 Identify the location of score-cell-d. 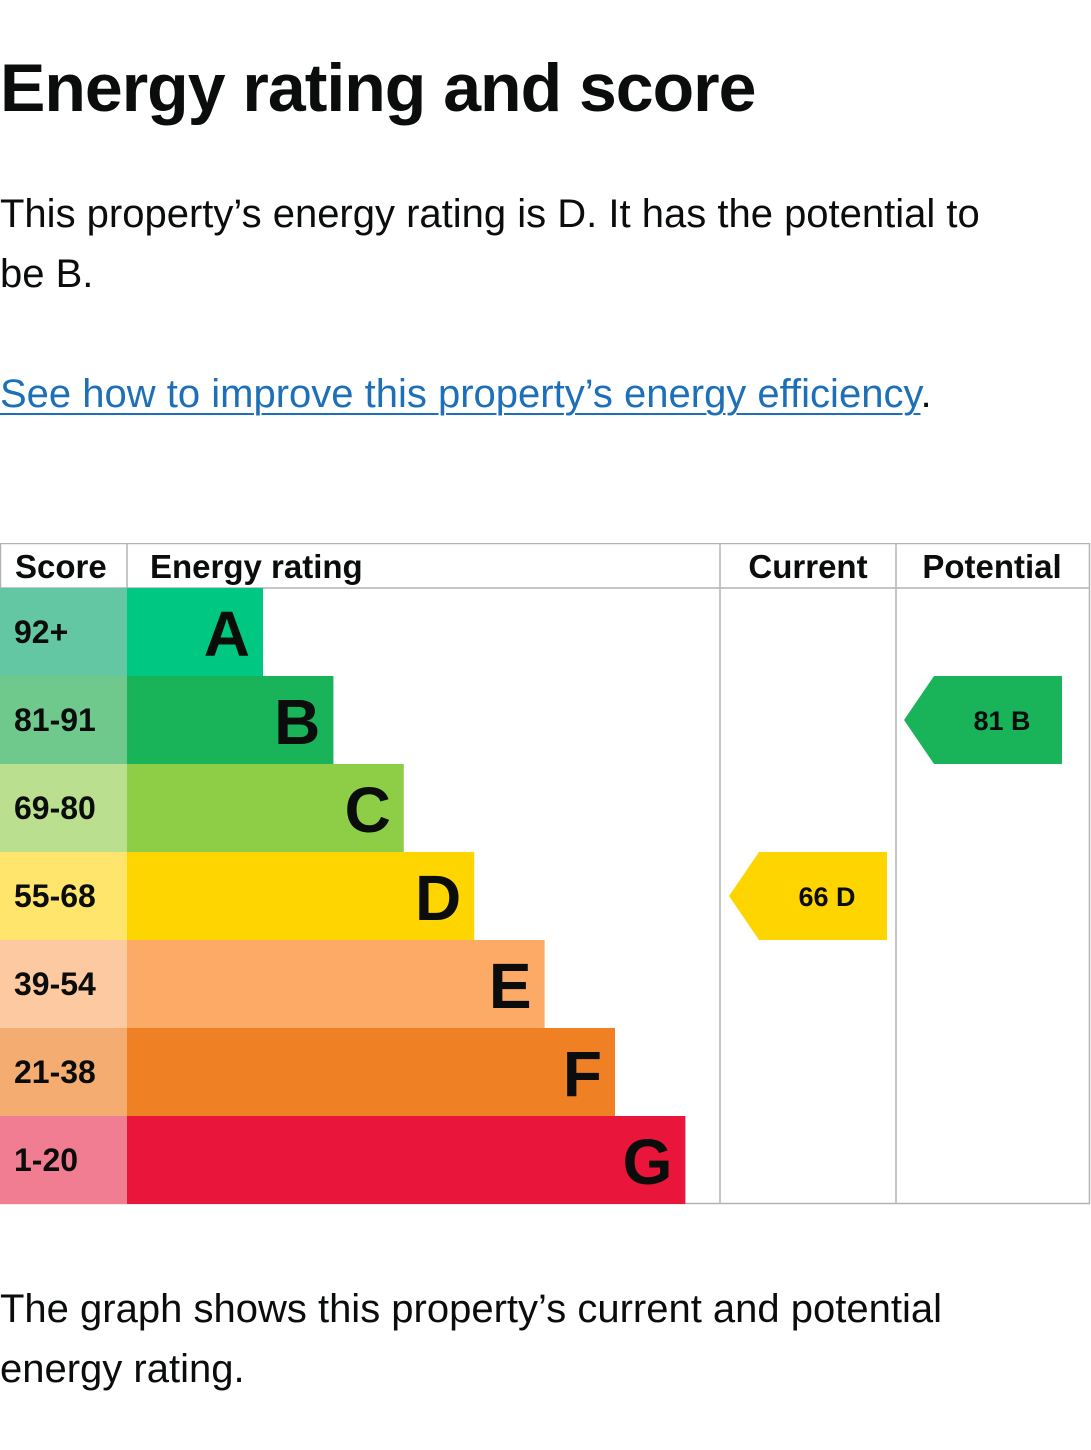
(63, 896).